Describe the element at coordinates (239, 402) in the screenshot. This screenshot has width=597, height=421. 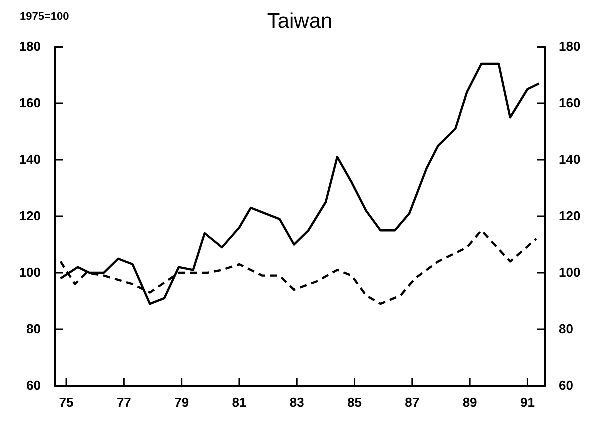
I see `x-tick-label: 81` at that location.